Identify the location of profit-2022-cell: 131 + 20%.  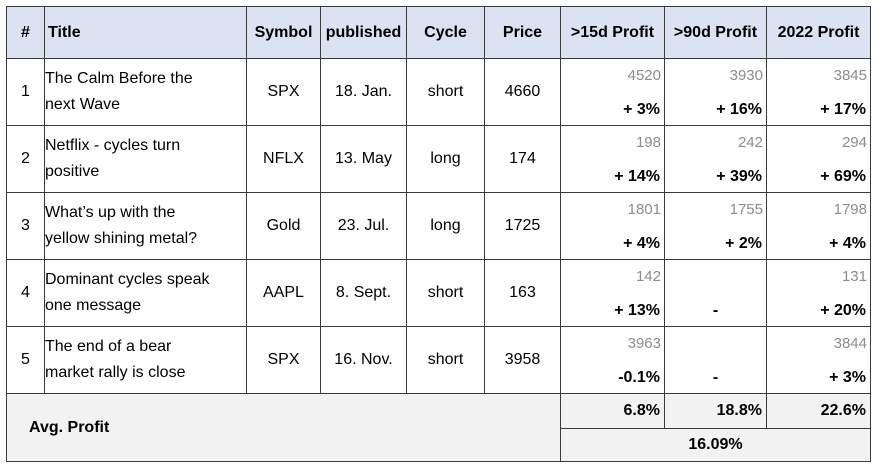
(818, 293).